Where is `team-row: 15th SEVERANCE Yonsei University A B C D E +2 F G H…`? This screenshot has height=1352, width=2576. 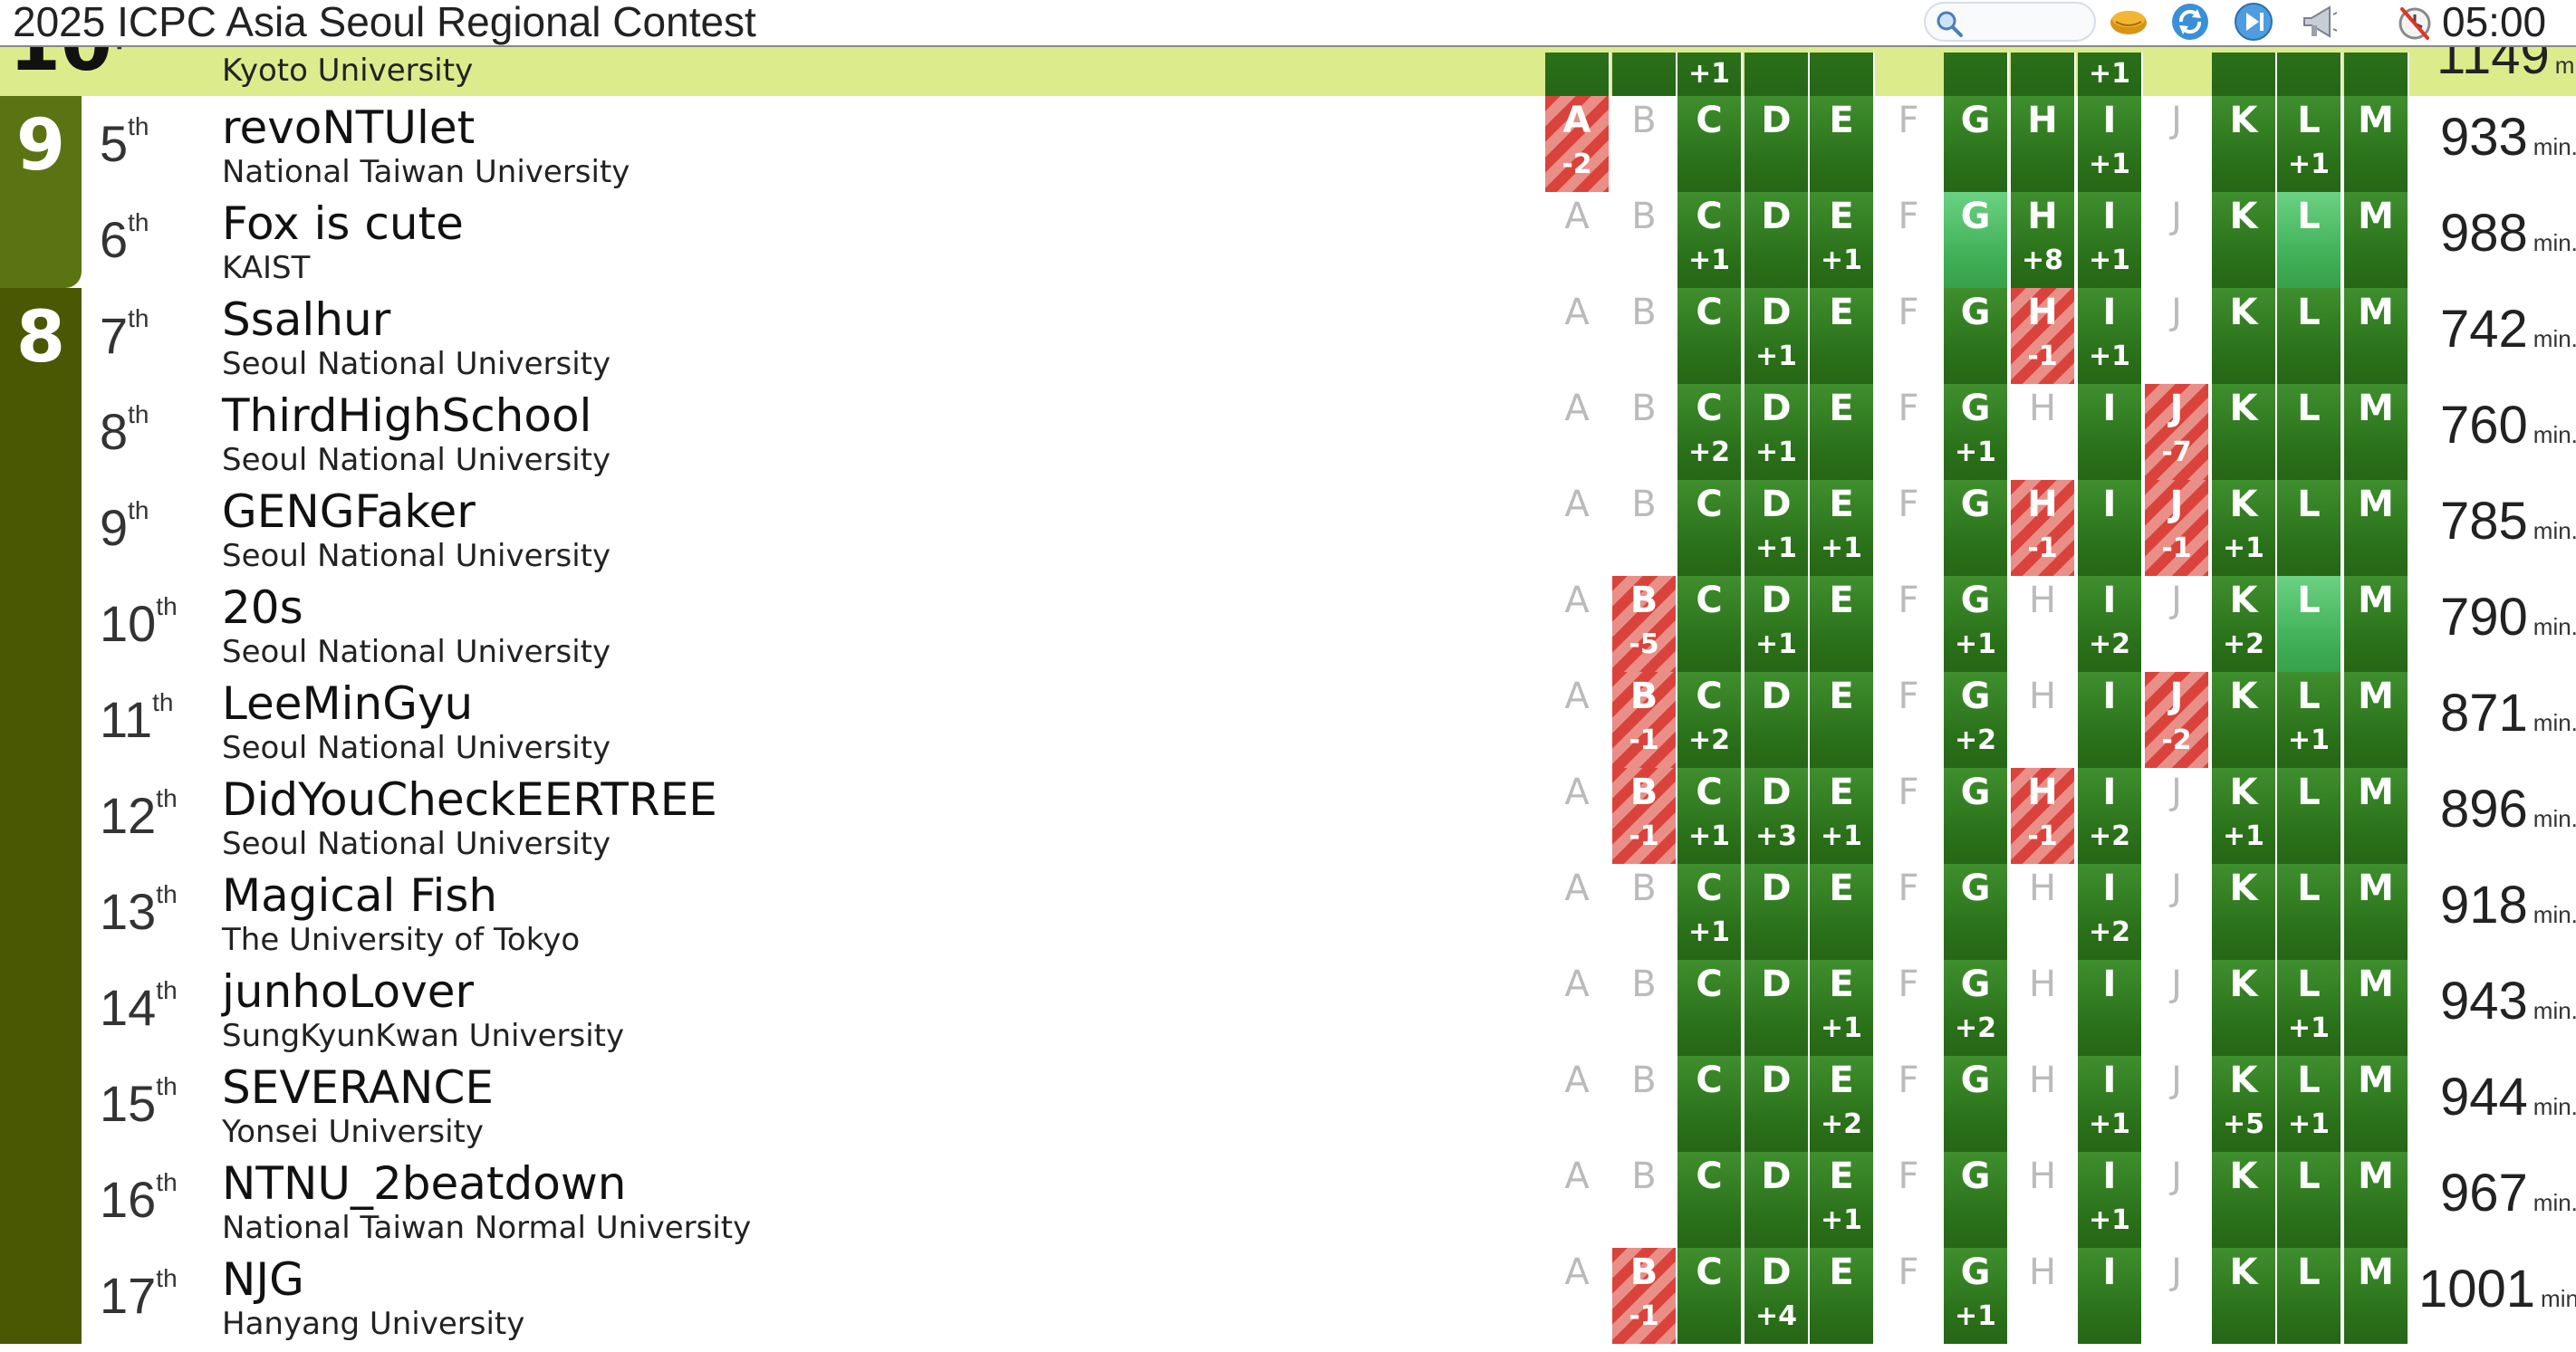
team-row: 15th SEVERANCE Yonsei University A B C D E +2 F G H… is located at coordinates (1329, 1104).